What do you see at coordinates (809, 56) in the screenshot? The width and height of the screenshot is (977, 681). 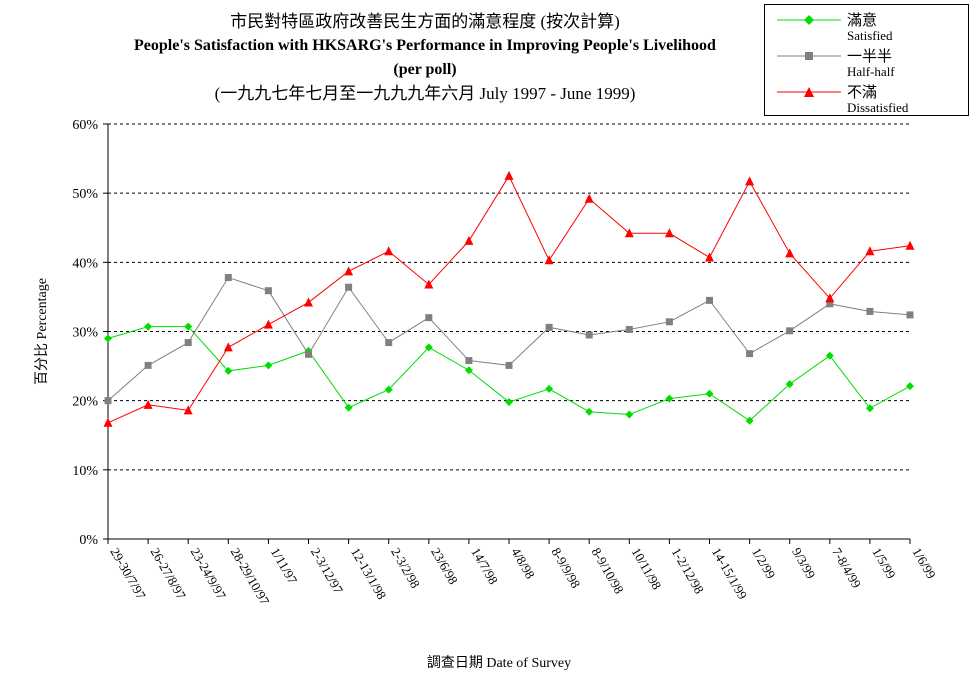 I see `legend-marker-half-half` at bounding box center [809, 56].